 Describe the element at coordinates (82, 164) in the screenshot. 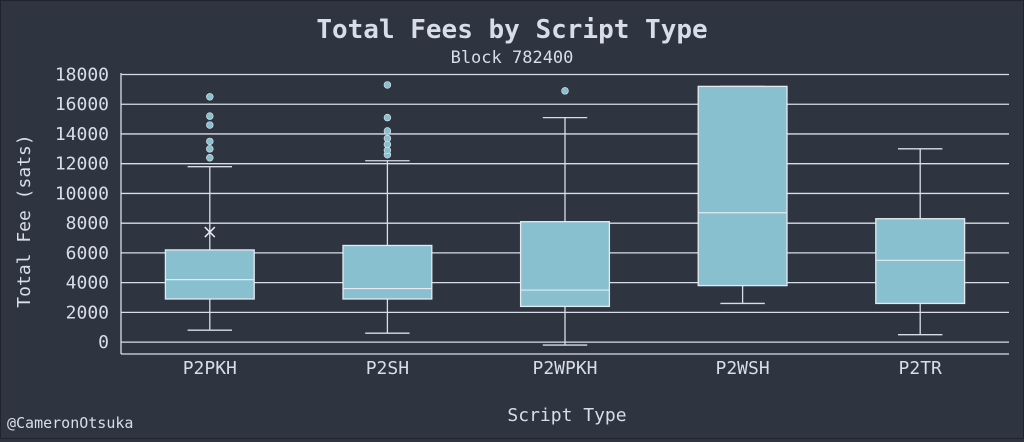

I see `y-tick-label: 12000` at that location.